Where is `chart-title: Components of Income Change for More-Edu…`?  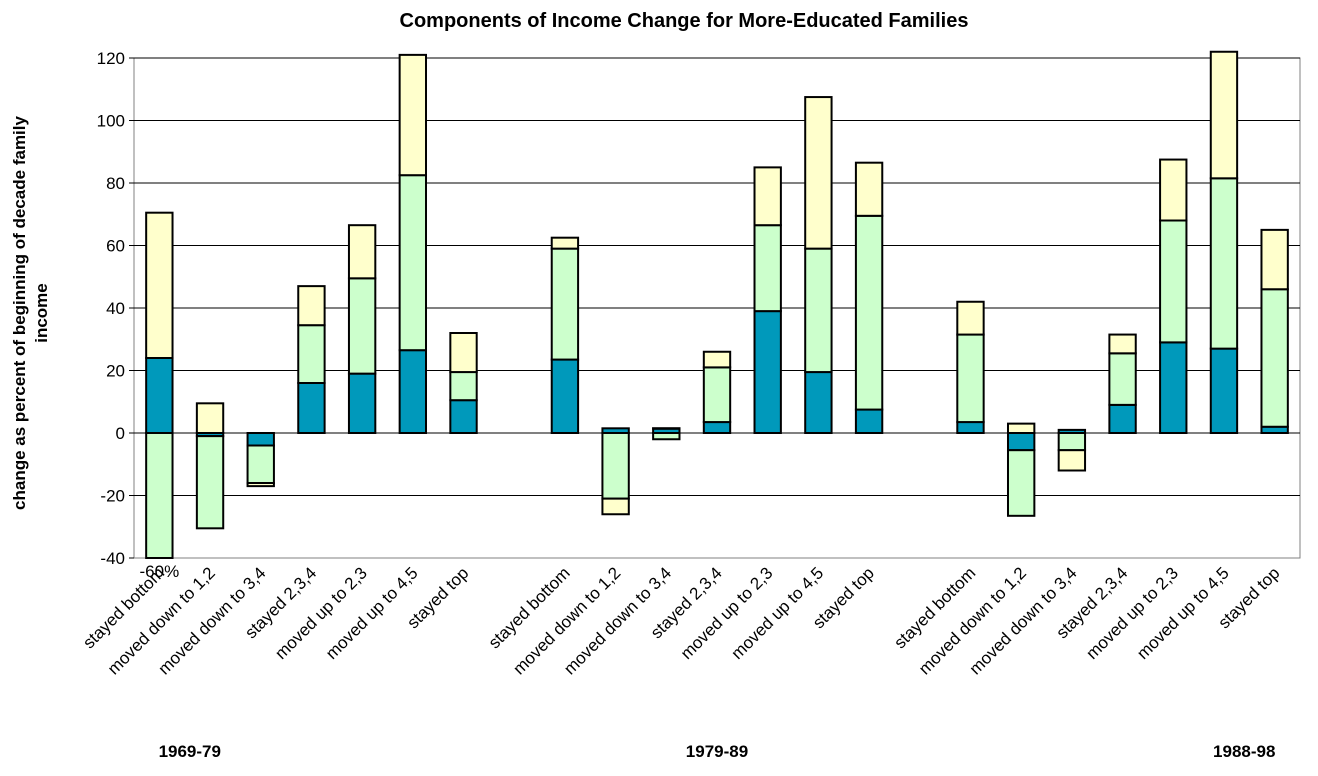
chart-title: Components of Income Change for More-Edu… is located at coordinates (684, 21).